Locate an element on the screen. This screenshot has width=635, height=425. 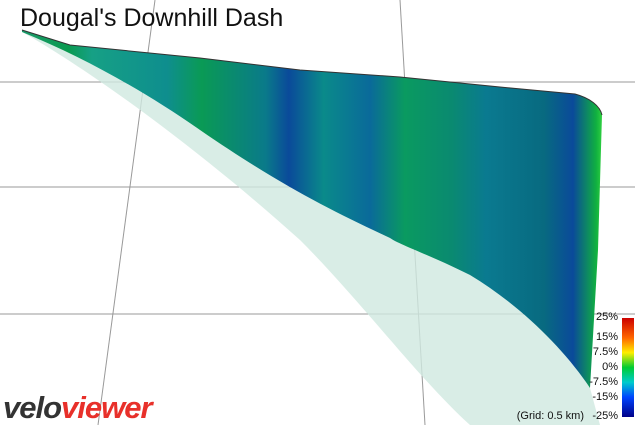
logo-part: viewer is located at coordinates (107, 407).